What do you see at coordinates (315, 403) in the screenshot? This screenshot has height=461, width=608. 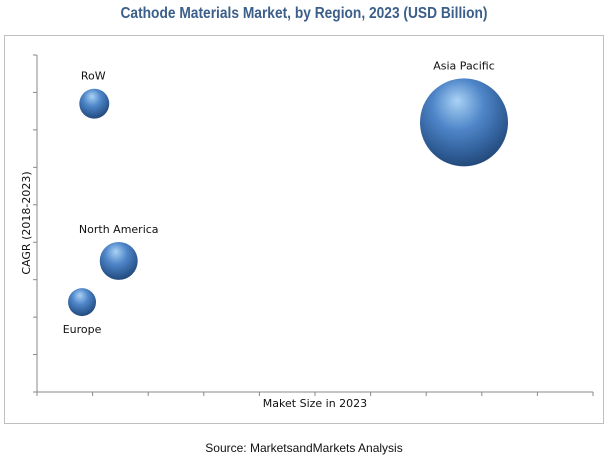 I see `x-axis-label: Maket Size in 2023` at bounding box center [315, 403].